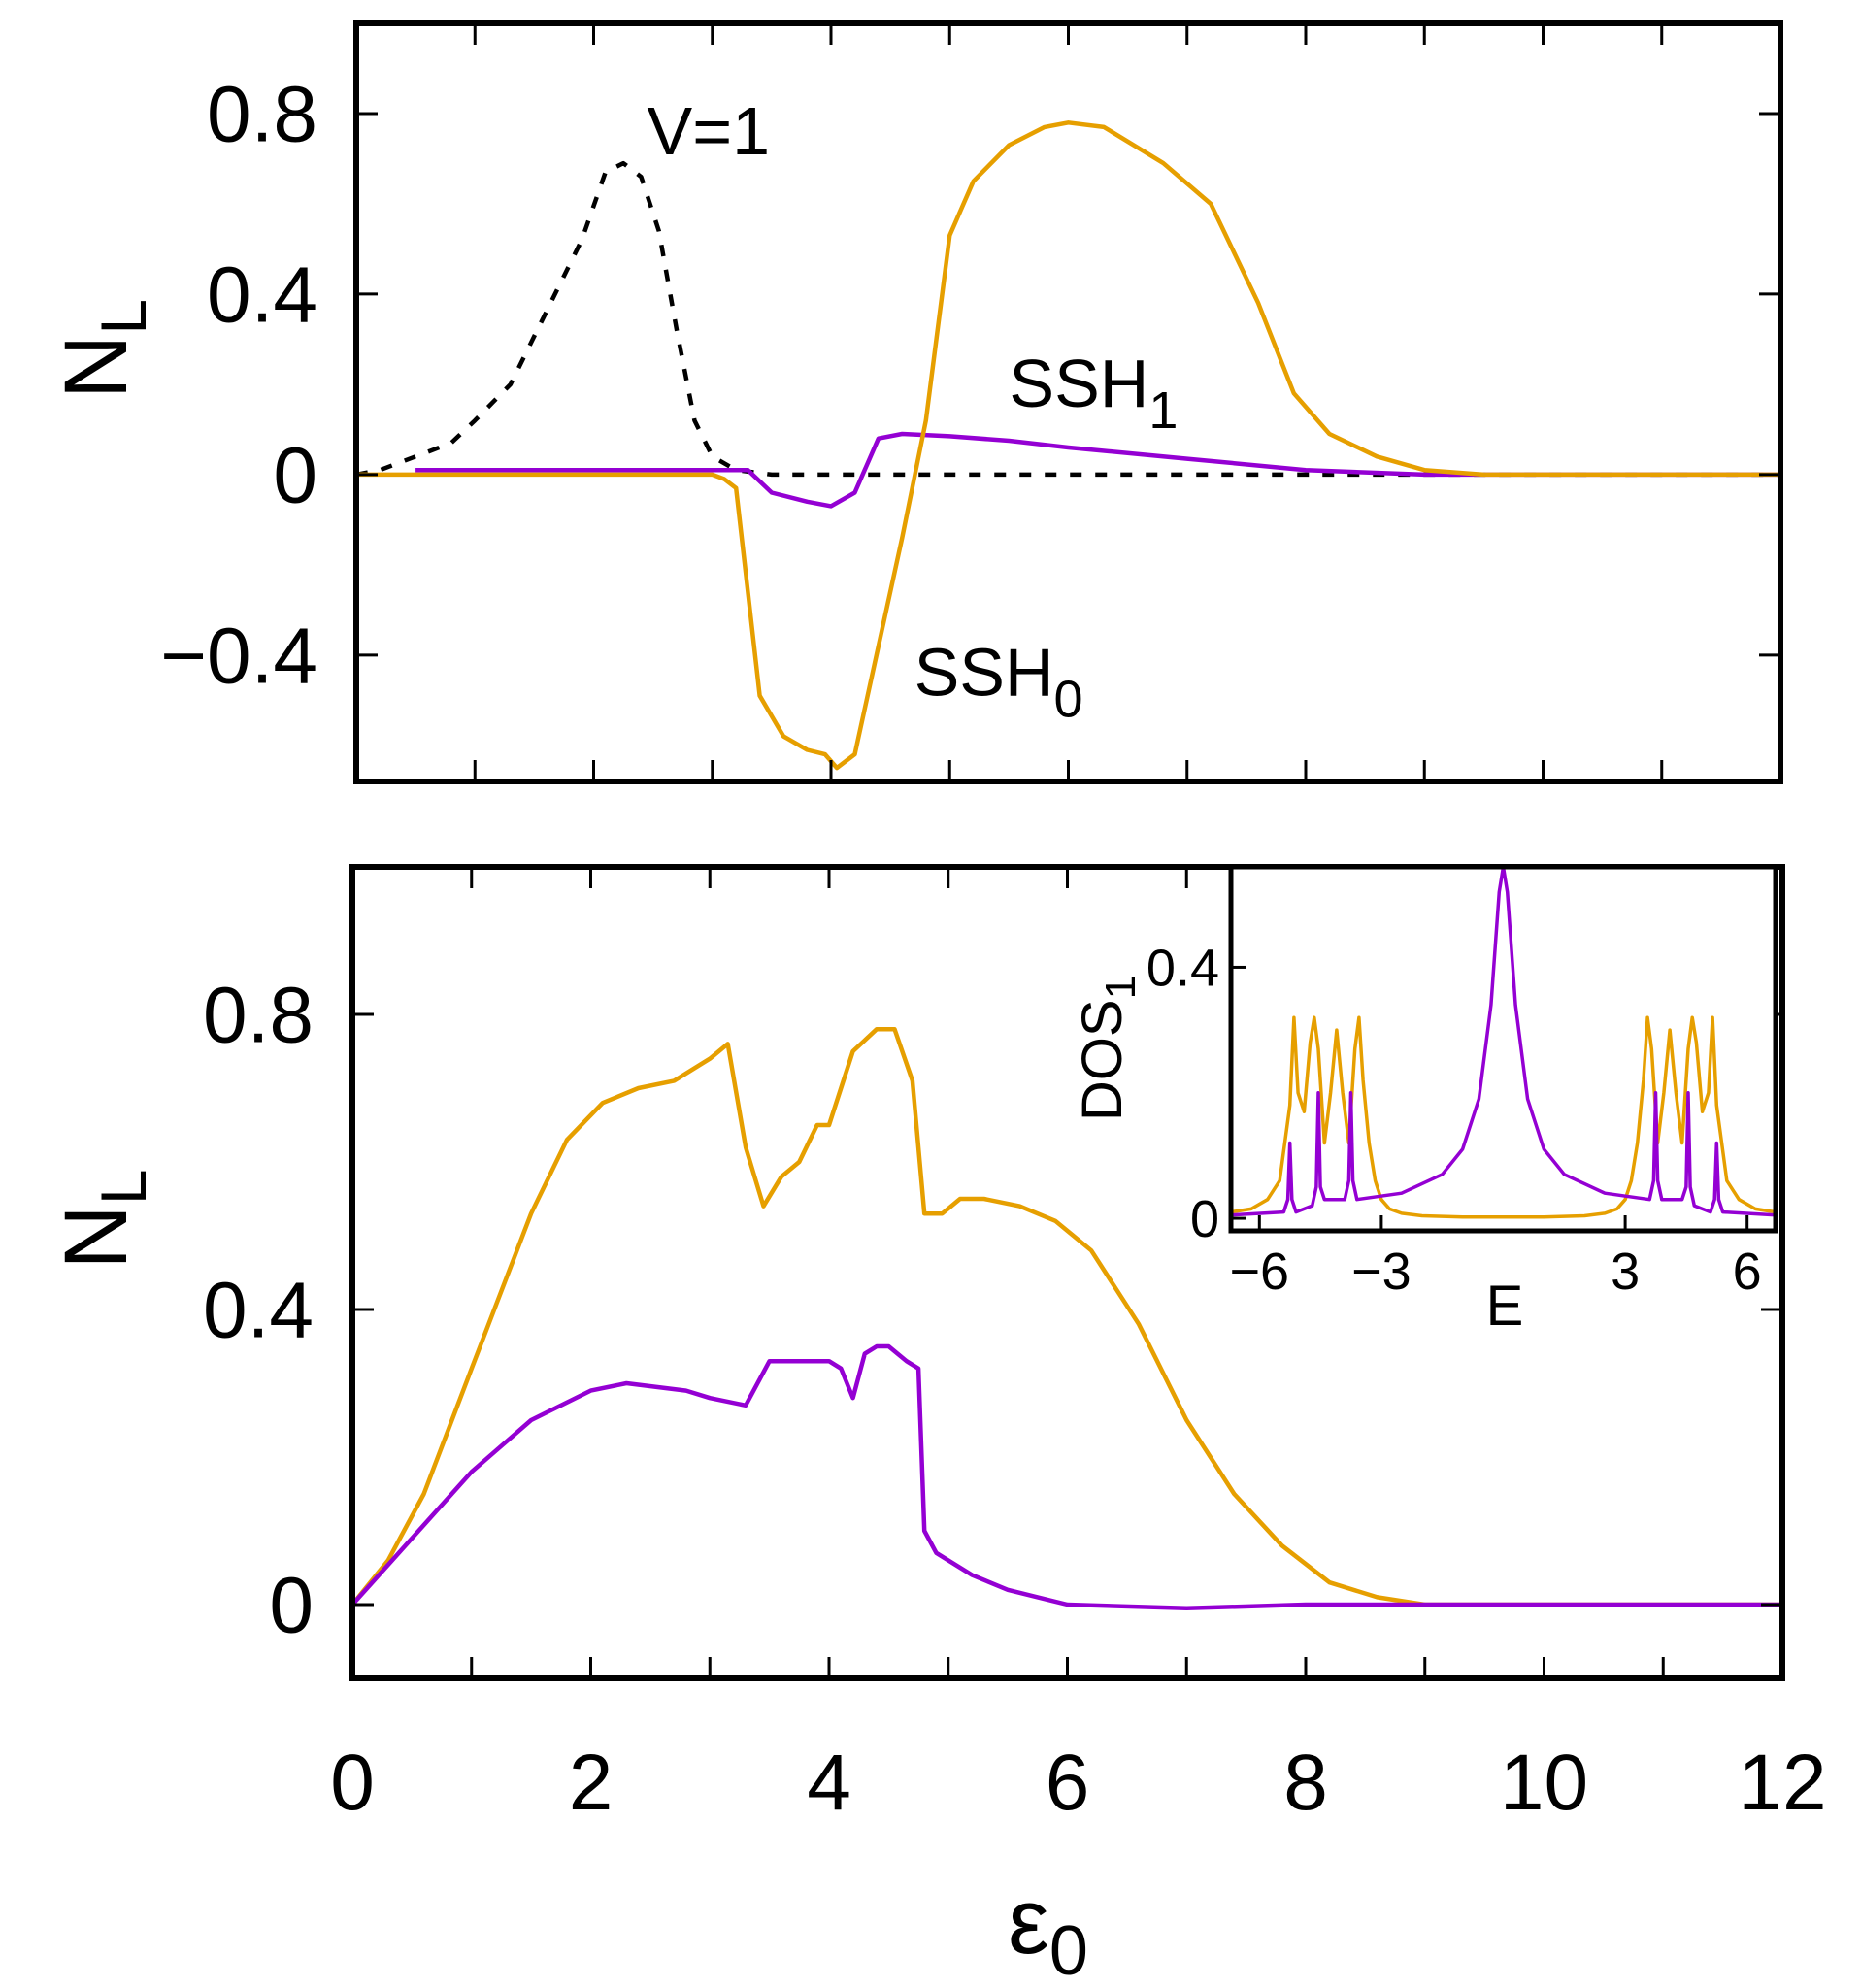  What do you see at coordinates (829, 1783) in the screenshot?
I see `bottom-xtick-label: 4` at bounding box center [829, 1783].